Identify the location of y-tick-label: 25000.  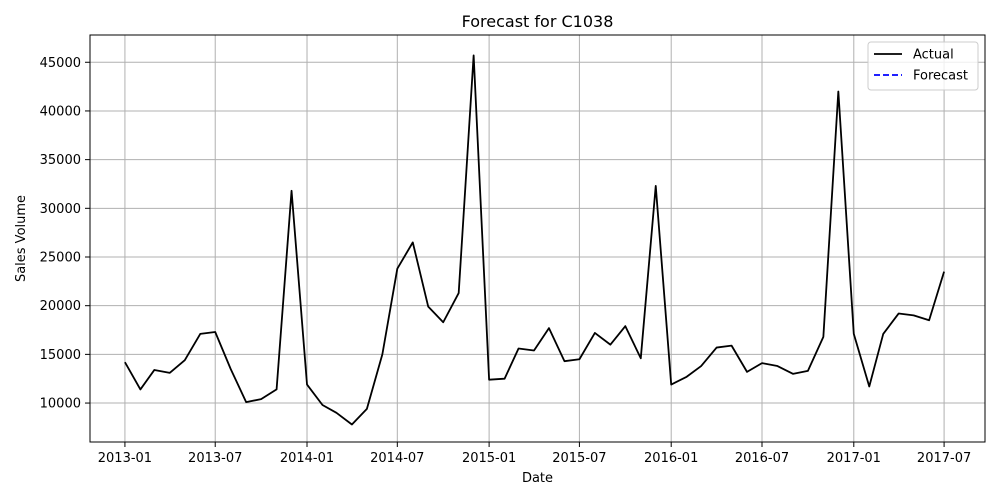
(60, 258).